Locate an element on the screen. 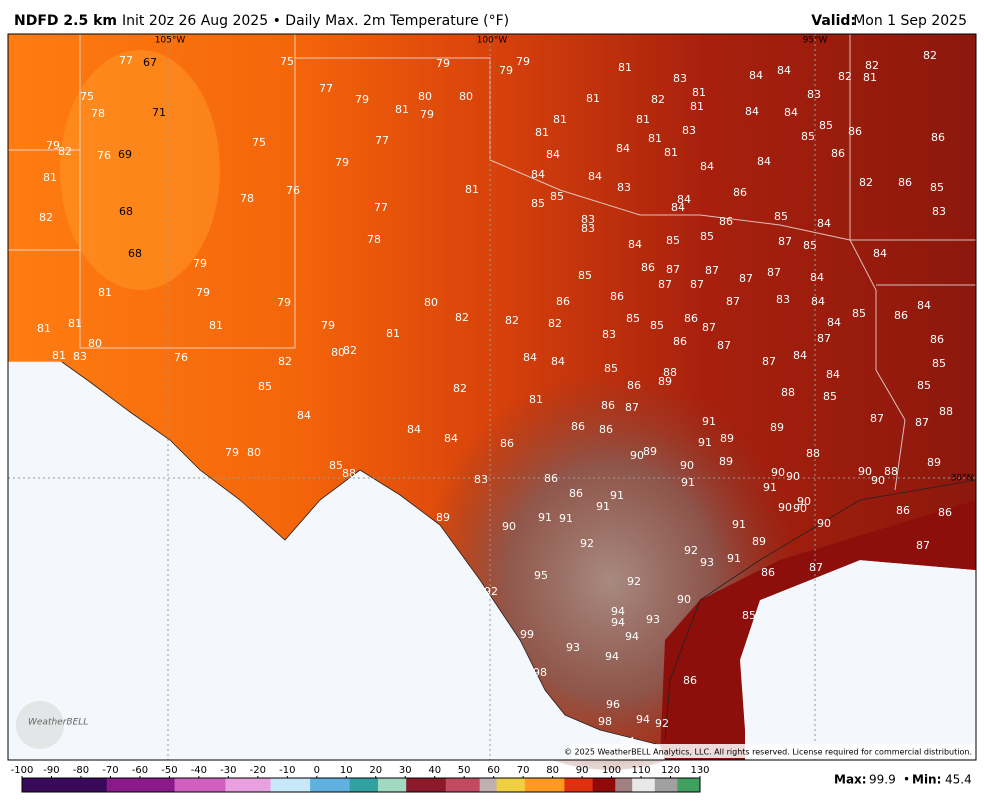 This screenshot has height=812, width=984. temperature-label: 90 is located at coordinates (509, 526).